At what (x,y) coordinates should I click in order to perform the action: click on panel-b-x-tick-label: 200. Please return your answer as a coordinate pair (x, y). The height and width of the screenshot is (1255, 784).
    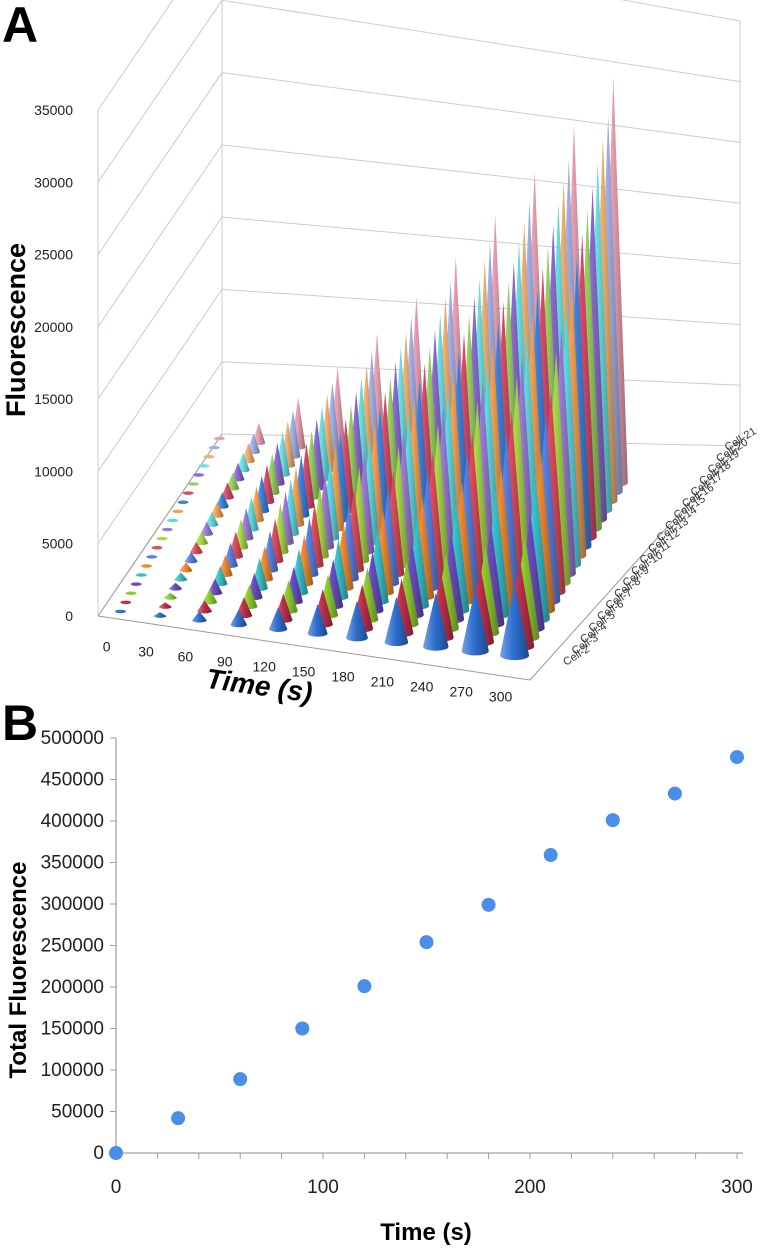
    Looking at the image, I should click on (530, 1187).